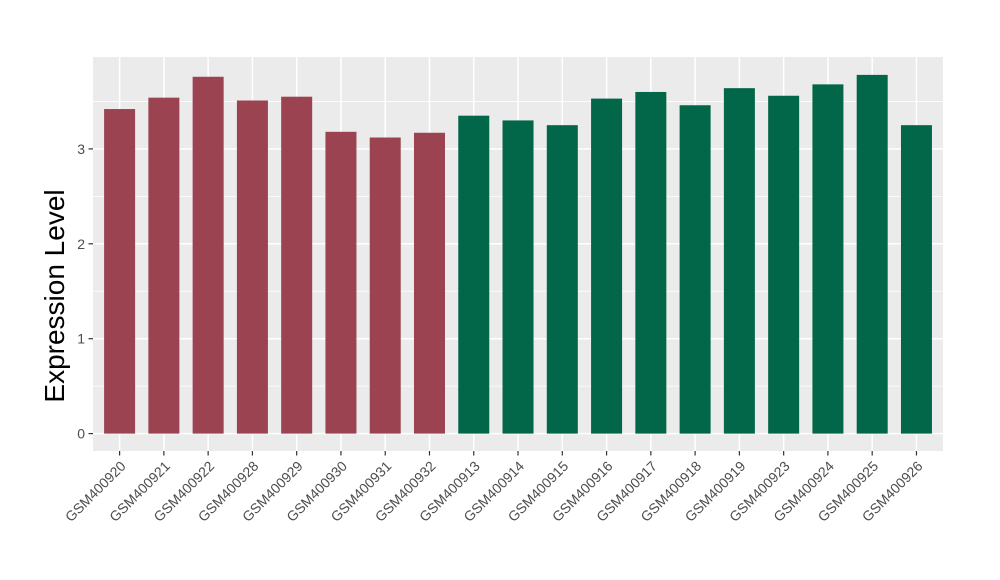 Image resolution: width=1000 pixels, height=580 pixels. I want to click on y-tick-label: 1, so click(81, 339).